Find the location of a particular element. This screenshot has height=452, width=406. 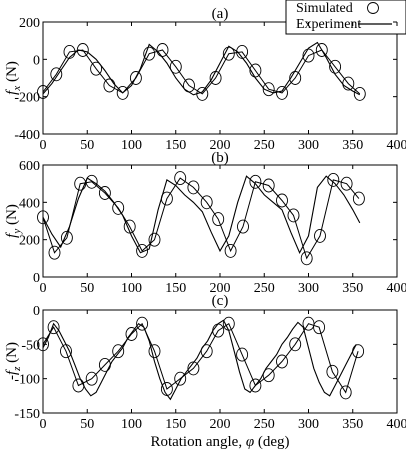

x-tick-label: 400 is located at coordinates (396, 288).